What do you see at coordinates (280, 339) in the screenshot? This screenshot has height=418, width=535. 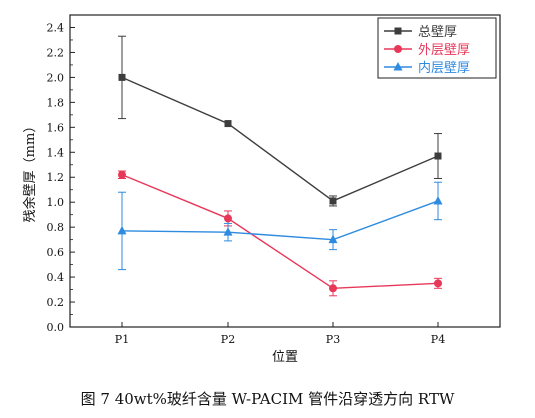 I see `x-tick-labels: P1 P2 P3 P4` at bounding box center [280, 339].